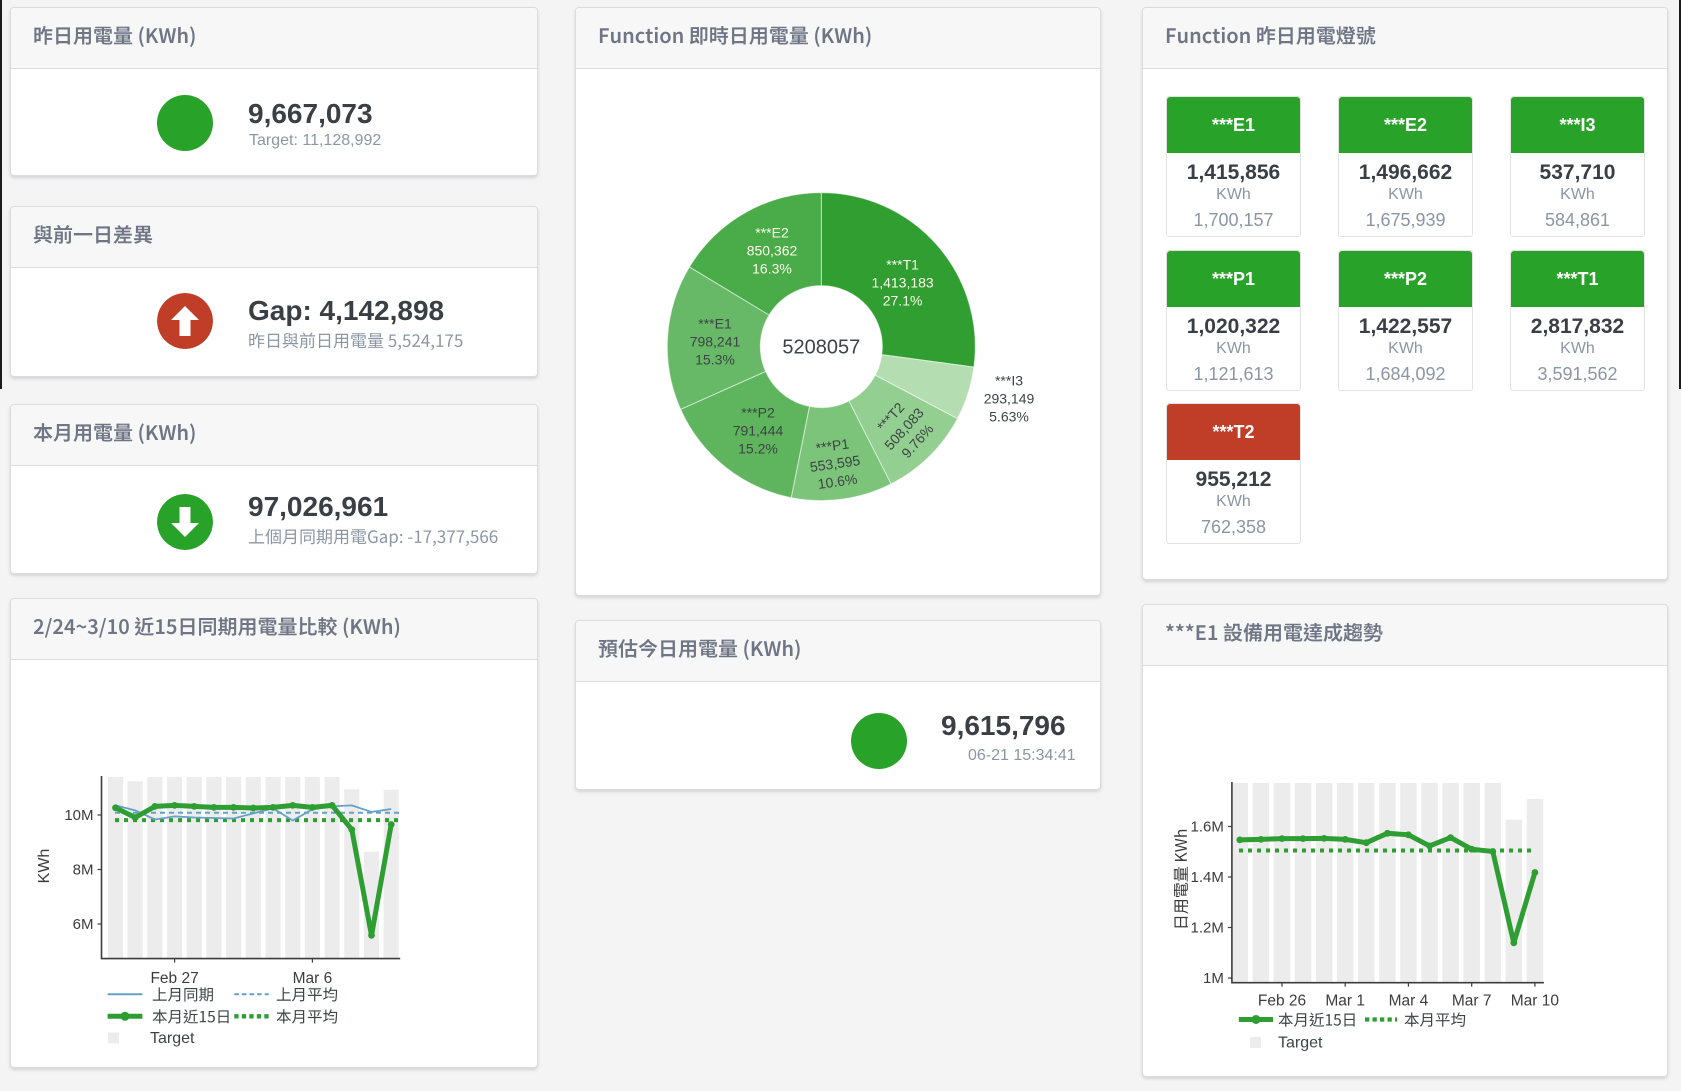 The image size is (1681, 1091). Describe the element at coordinates (1213, 978) in the screenshot. I see `svg-text: 1M` at that location.